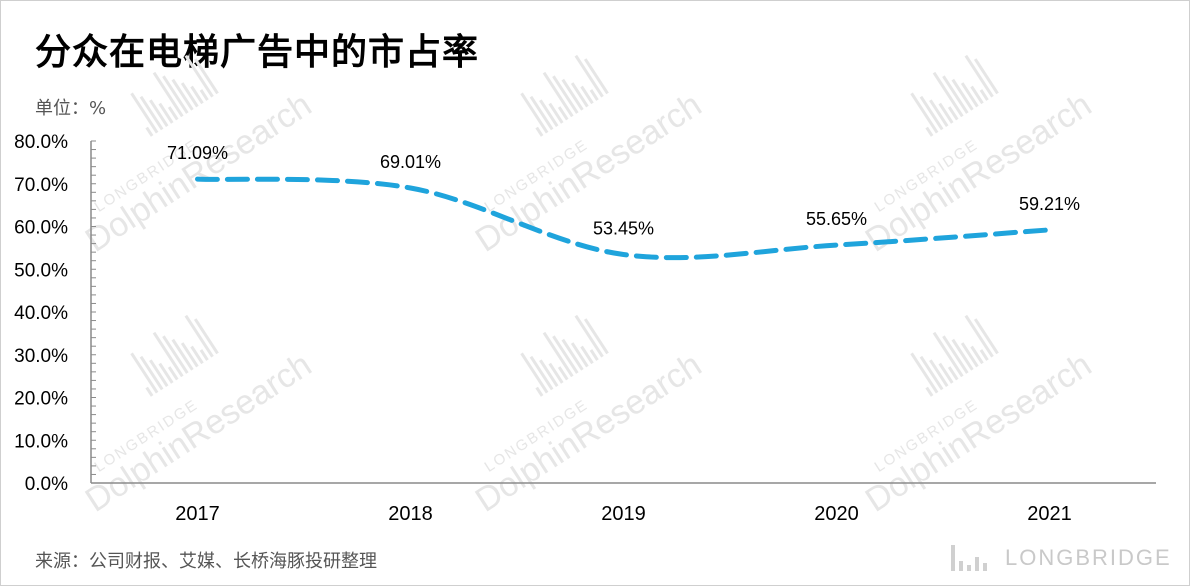 This screenshot has height=586, width=1190. I want to click on chart-title: 分众在电梯广告中的市占率, so click(257, 52).